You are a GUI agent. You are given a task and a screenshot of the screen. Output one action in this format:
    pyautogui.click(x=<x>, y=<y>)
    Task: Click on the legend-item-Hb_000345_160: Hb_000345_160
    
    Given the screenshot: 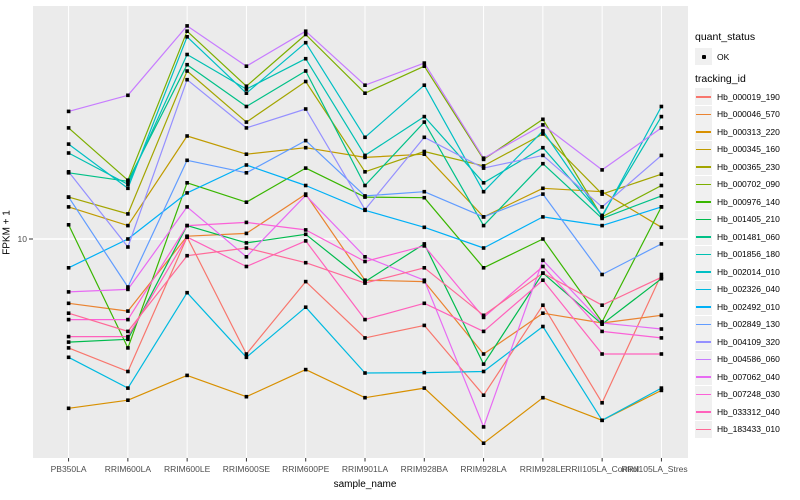 What is the action you would take?
    pyautogui.click(x=737, y=149)
    